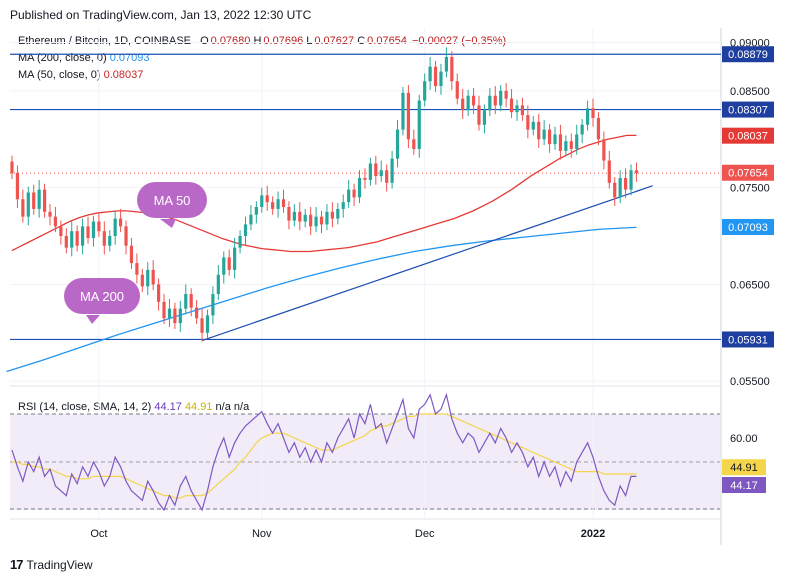 The width and height of the screenshot is (793, 582). What do you see at coordinates (361, 41) in the screenshot?
I see `close-label: C` at bounding box center [361, 41].